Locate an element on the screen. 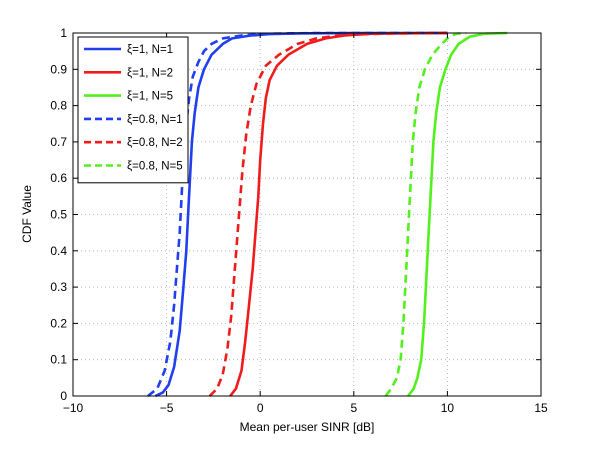  legend-label-4: ξ=0.8, N=1 is located at coordinates (155, 120).